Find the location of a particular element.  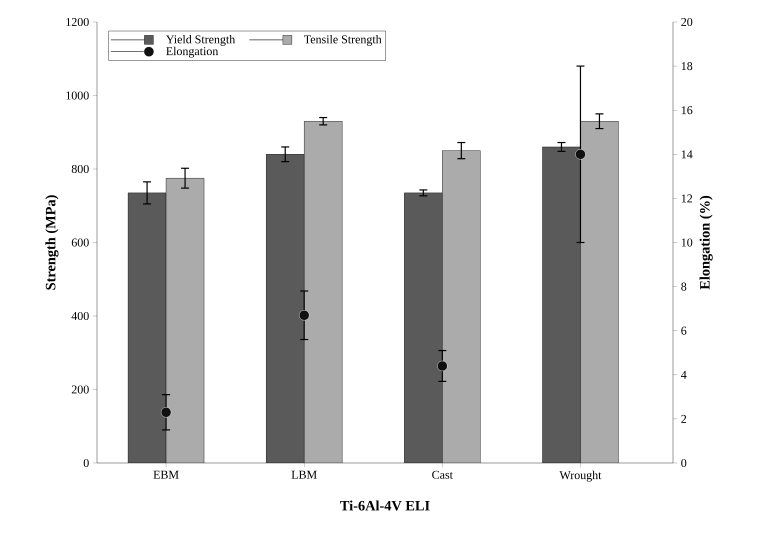

y2-tick-label: 8 is located at coordinates (683, 286).